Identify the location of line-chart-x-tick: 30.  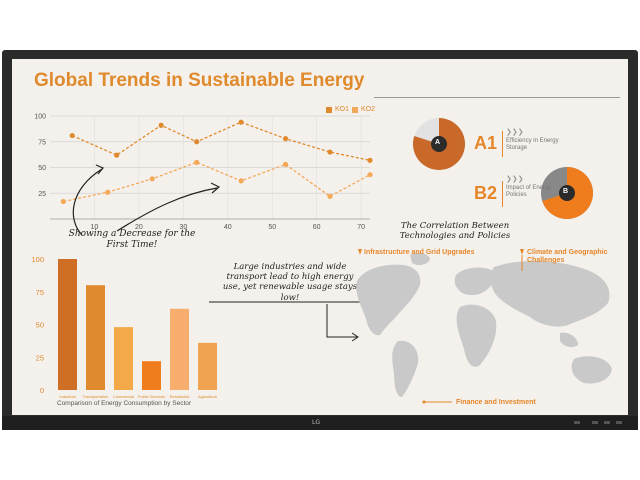
(183, 227).